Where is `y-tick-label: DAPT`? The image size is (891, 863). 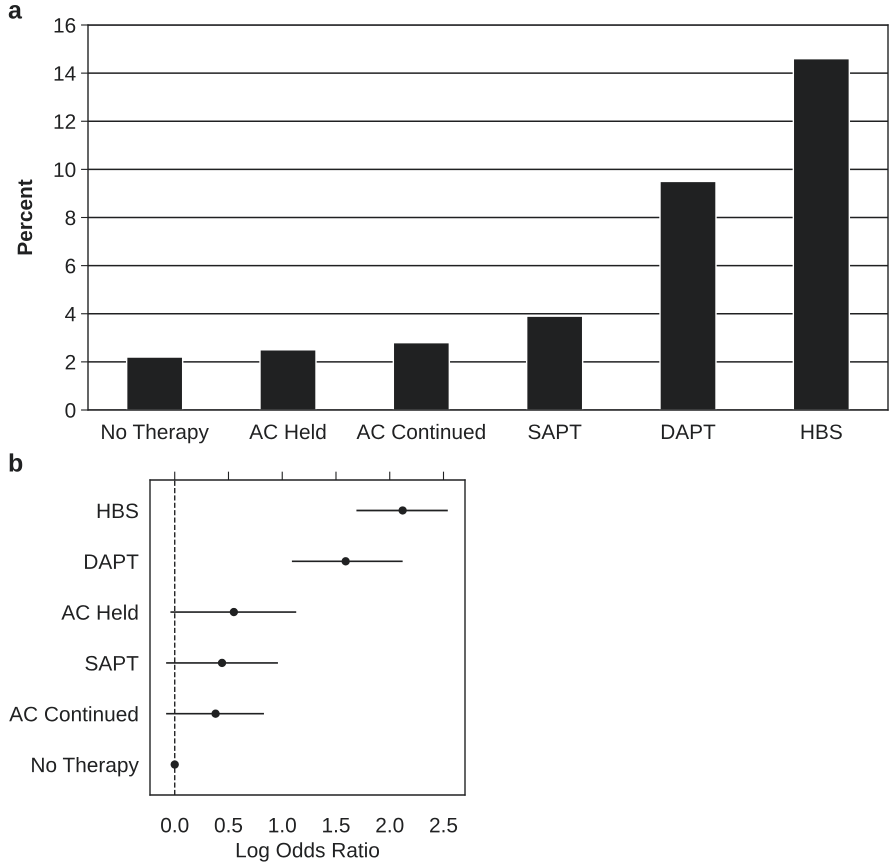
y-tick-label: DAPT is located at coordinates (111, 561).